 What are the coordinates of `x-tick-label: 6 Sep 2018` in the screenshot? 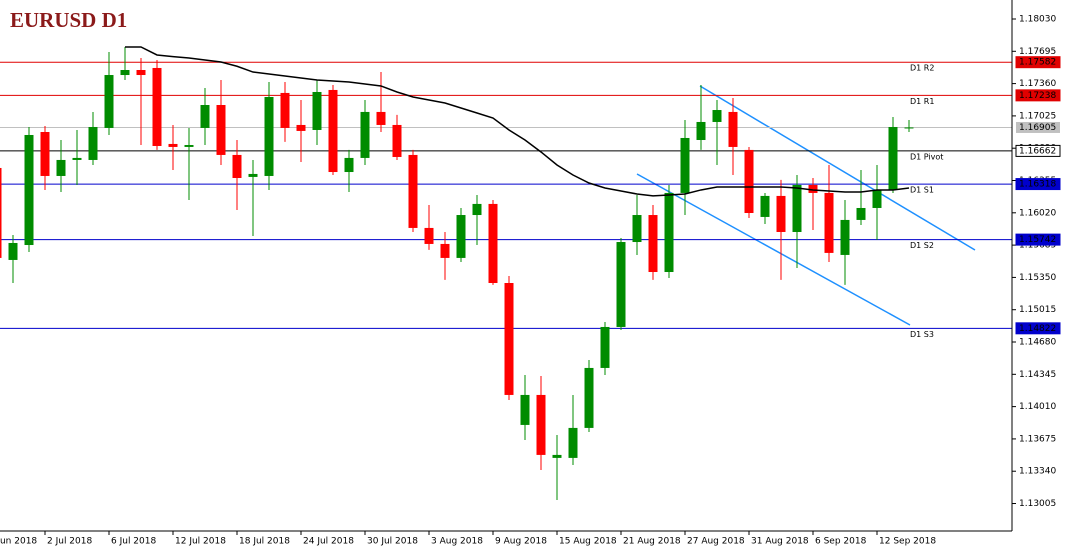 It's located at (841, 542).